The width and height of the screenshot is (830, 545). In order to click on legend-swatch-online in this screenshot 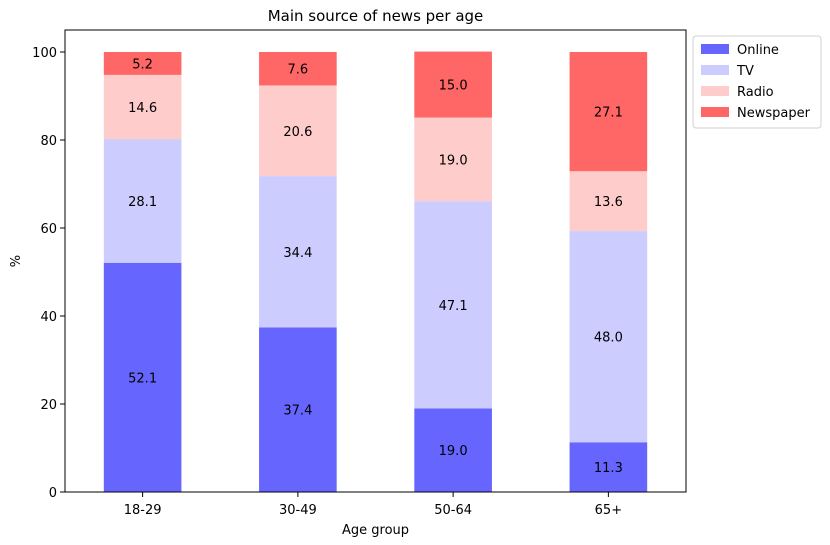, I will do `click(715, 49)`.